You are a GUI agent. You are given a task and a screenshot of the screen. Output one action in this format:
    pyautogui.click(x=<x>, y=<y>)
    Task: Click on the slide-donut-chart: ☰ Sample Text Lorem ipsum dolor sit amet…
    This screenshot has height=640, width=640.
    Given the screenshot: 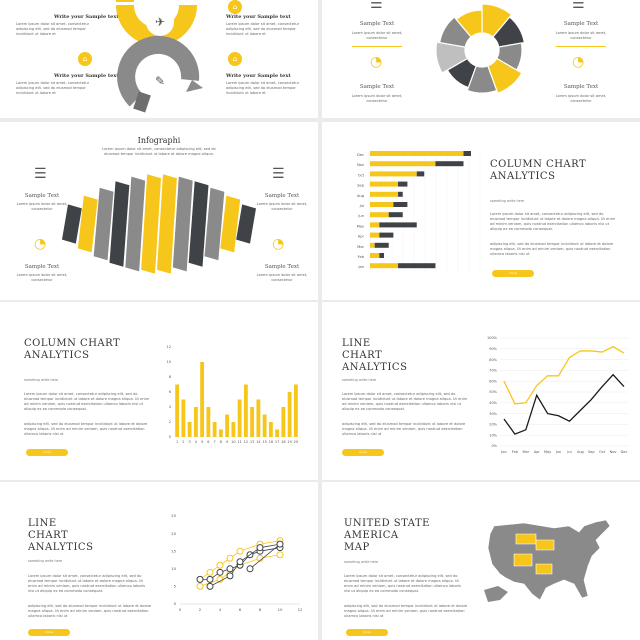 What is the action you would take?
    pyautogui.click(x=481, y=59)
    